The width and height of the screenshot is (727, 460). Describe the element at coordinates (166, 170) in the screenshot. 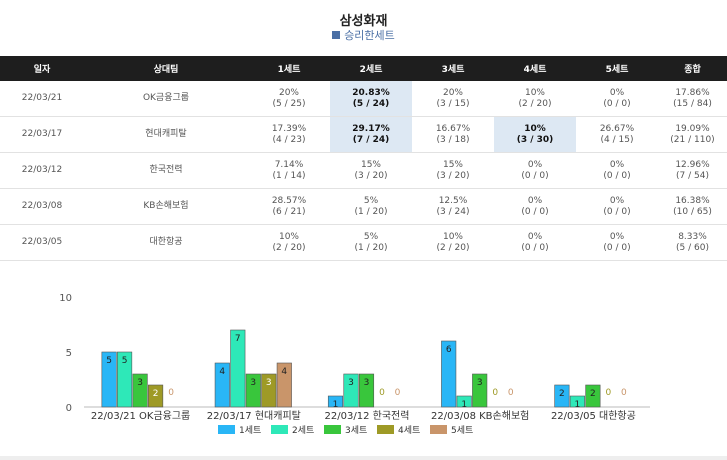

I see `opponent-cell: 한국전력` at that location.